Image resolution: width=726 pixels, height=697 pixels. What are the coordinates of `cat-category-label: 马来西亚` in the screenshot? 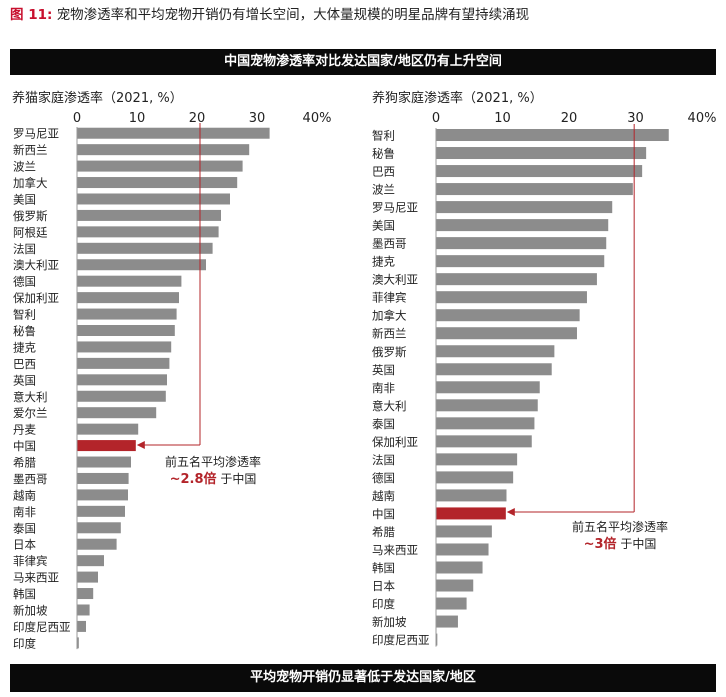 It's located at (36, 578).